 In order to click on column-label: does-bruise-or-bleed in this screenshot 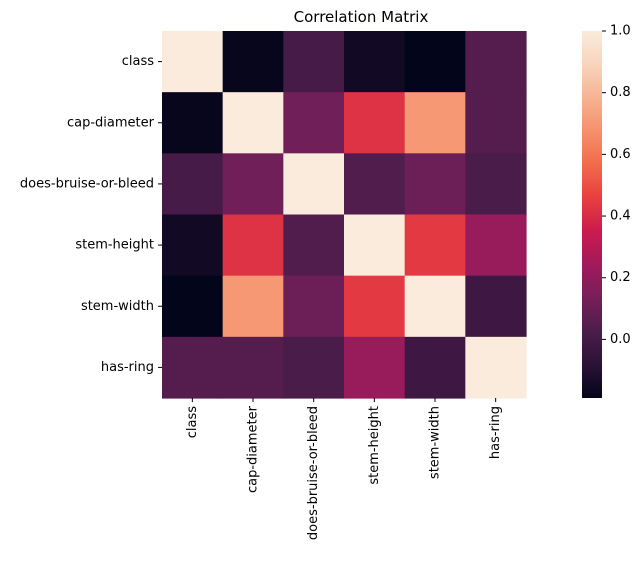, I will do `click(313, 473)`.